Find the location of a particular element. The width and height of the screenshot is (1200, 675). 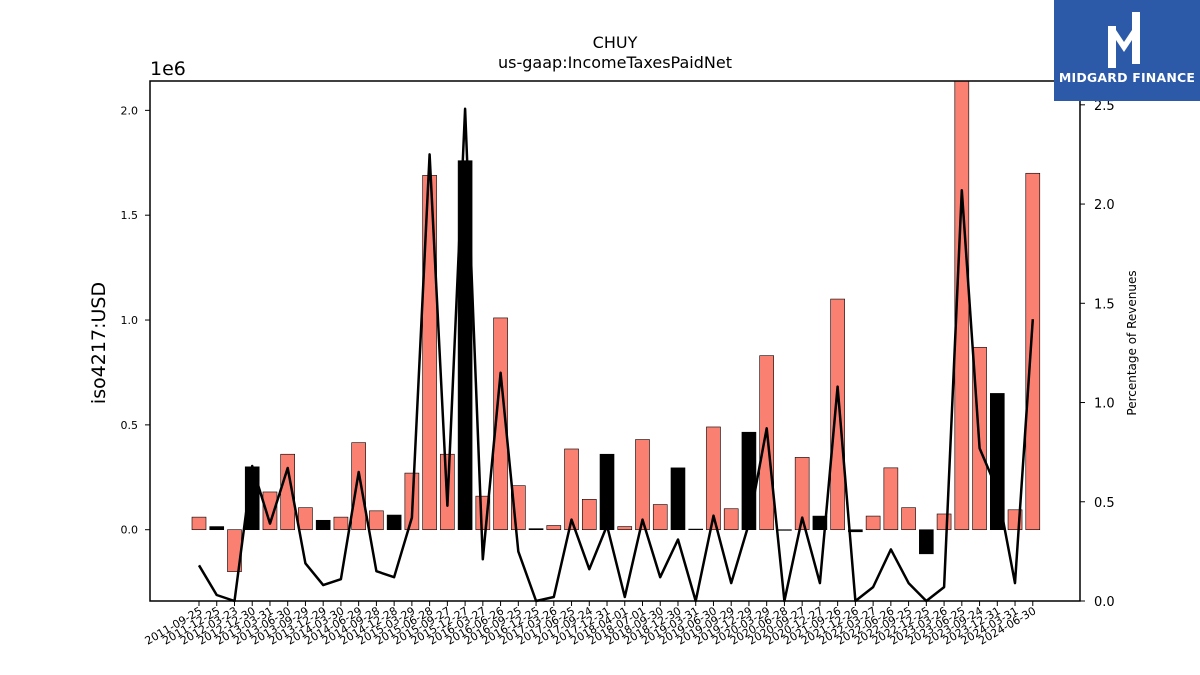

y2-axis-label: Percentage of Revenues is located at coordinates (1132, 342).